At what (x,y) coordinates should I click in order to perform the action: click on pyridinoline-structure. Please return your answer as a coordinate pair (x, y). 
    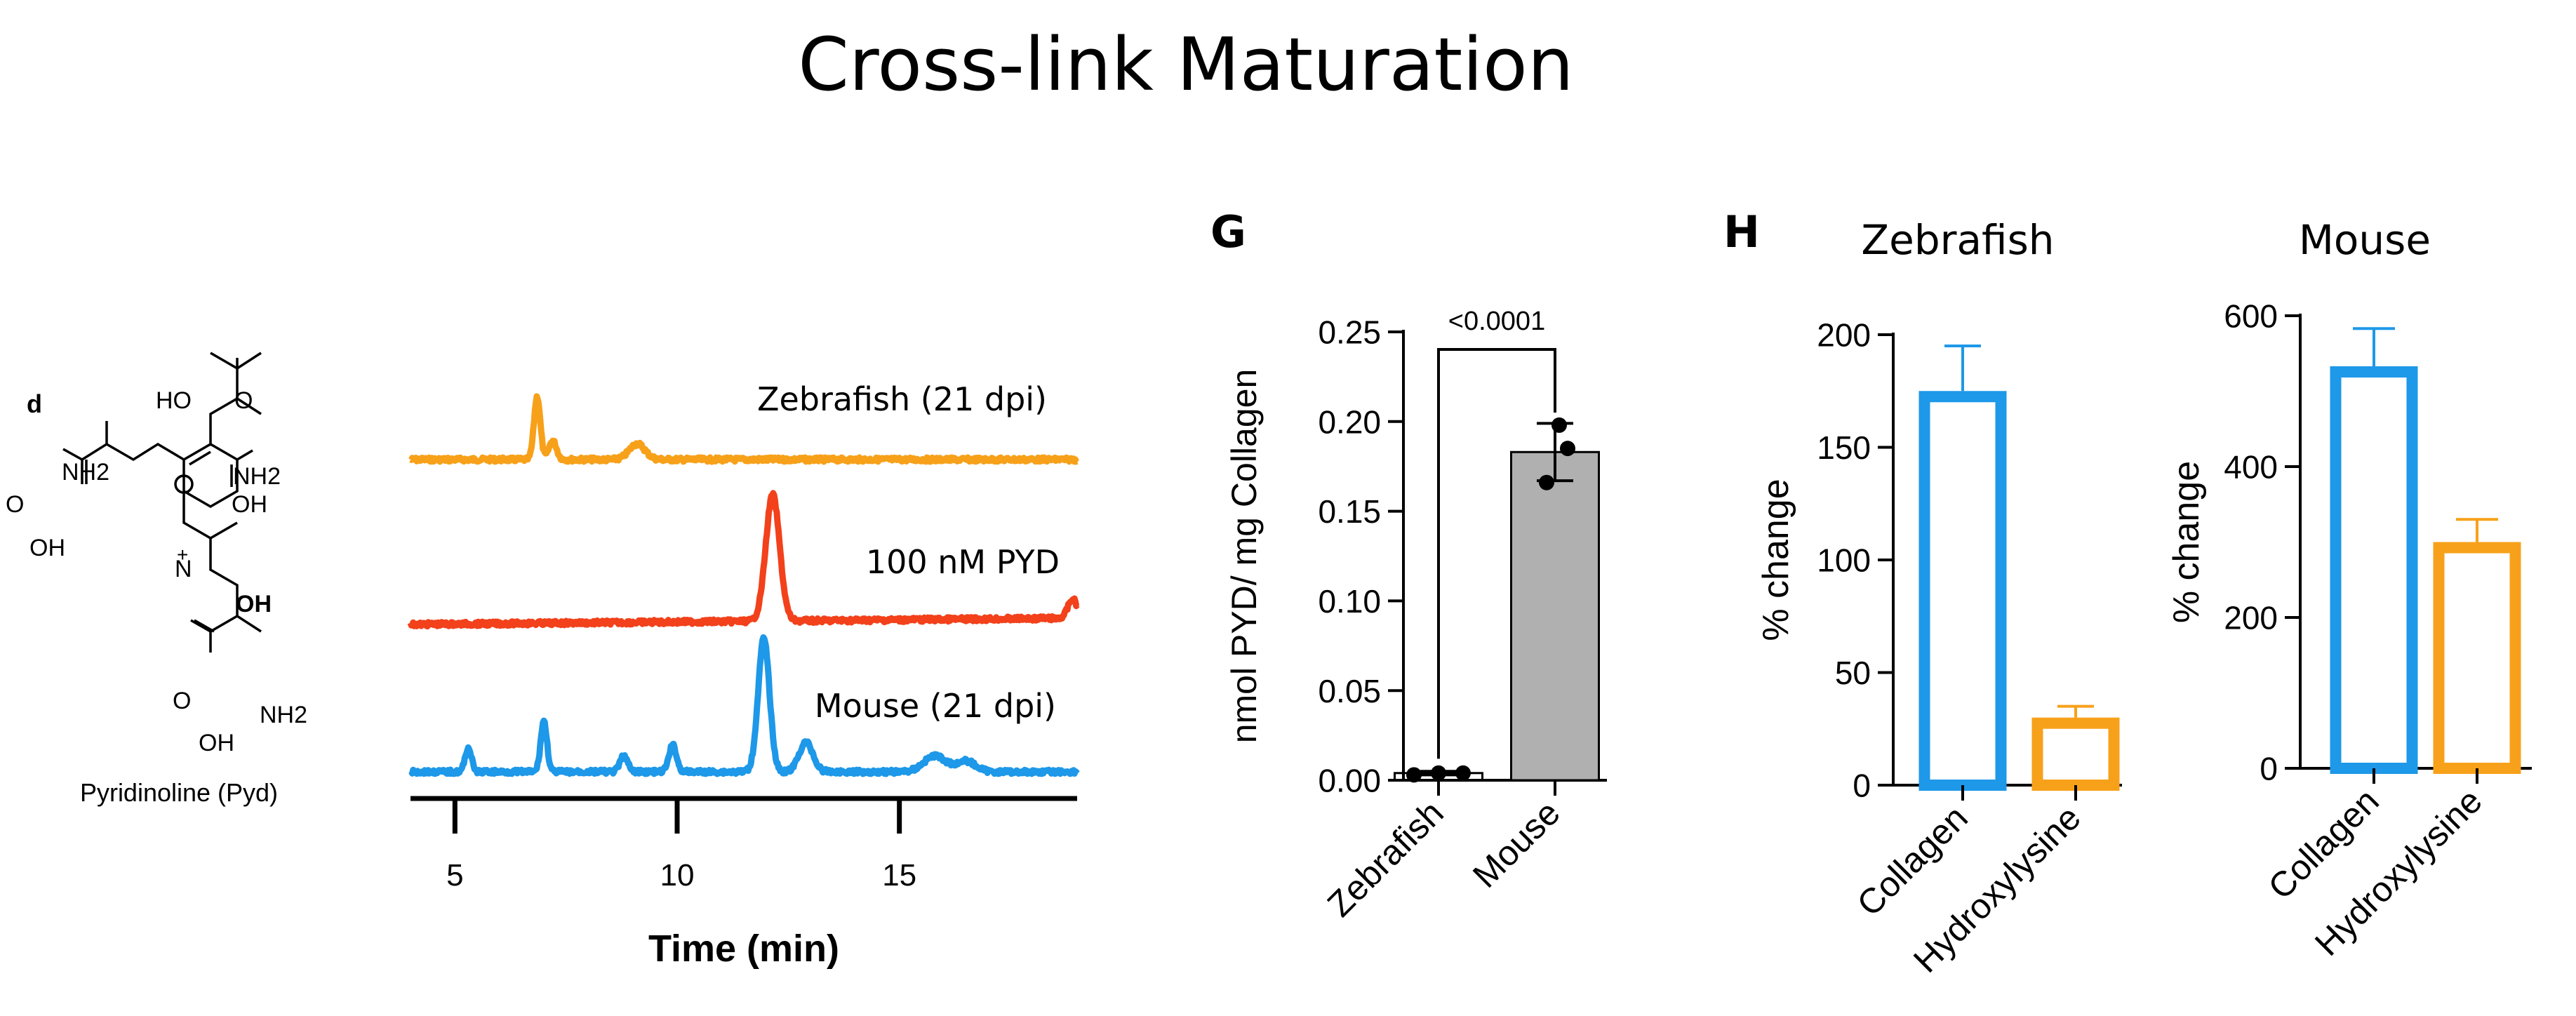
    Looking at the image, I should click on (162, 502).